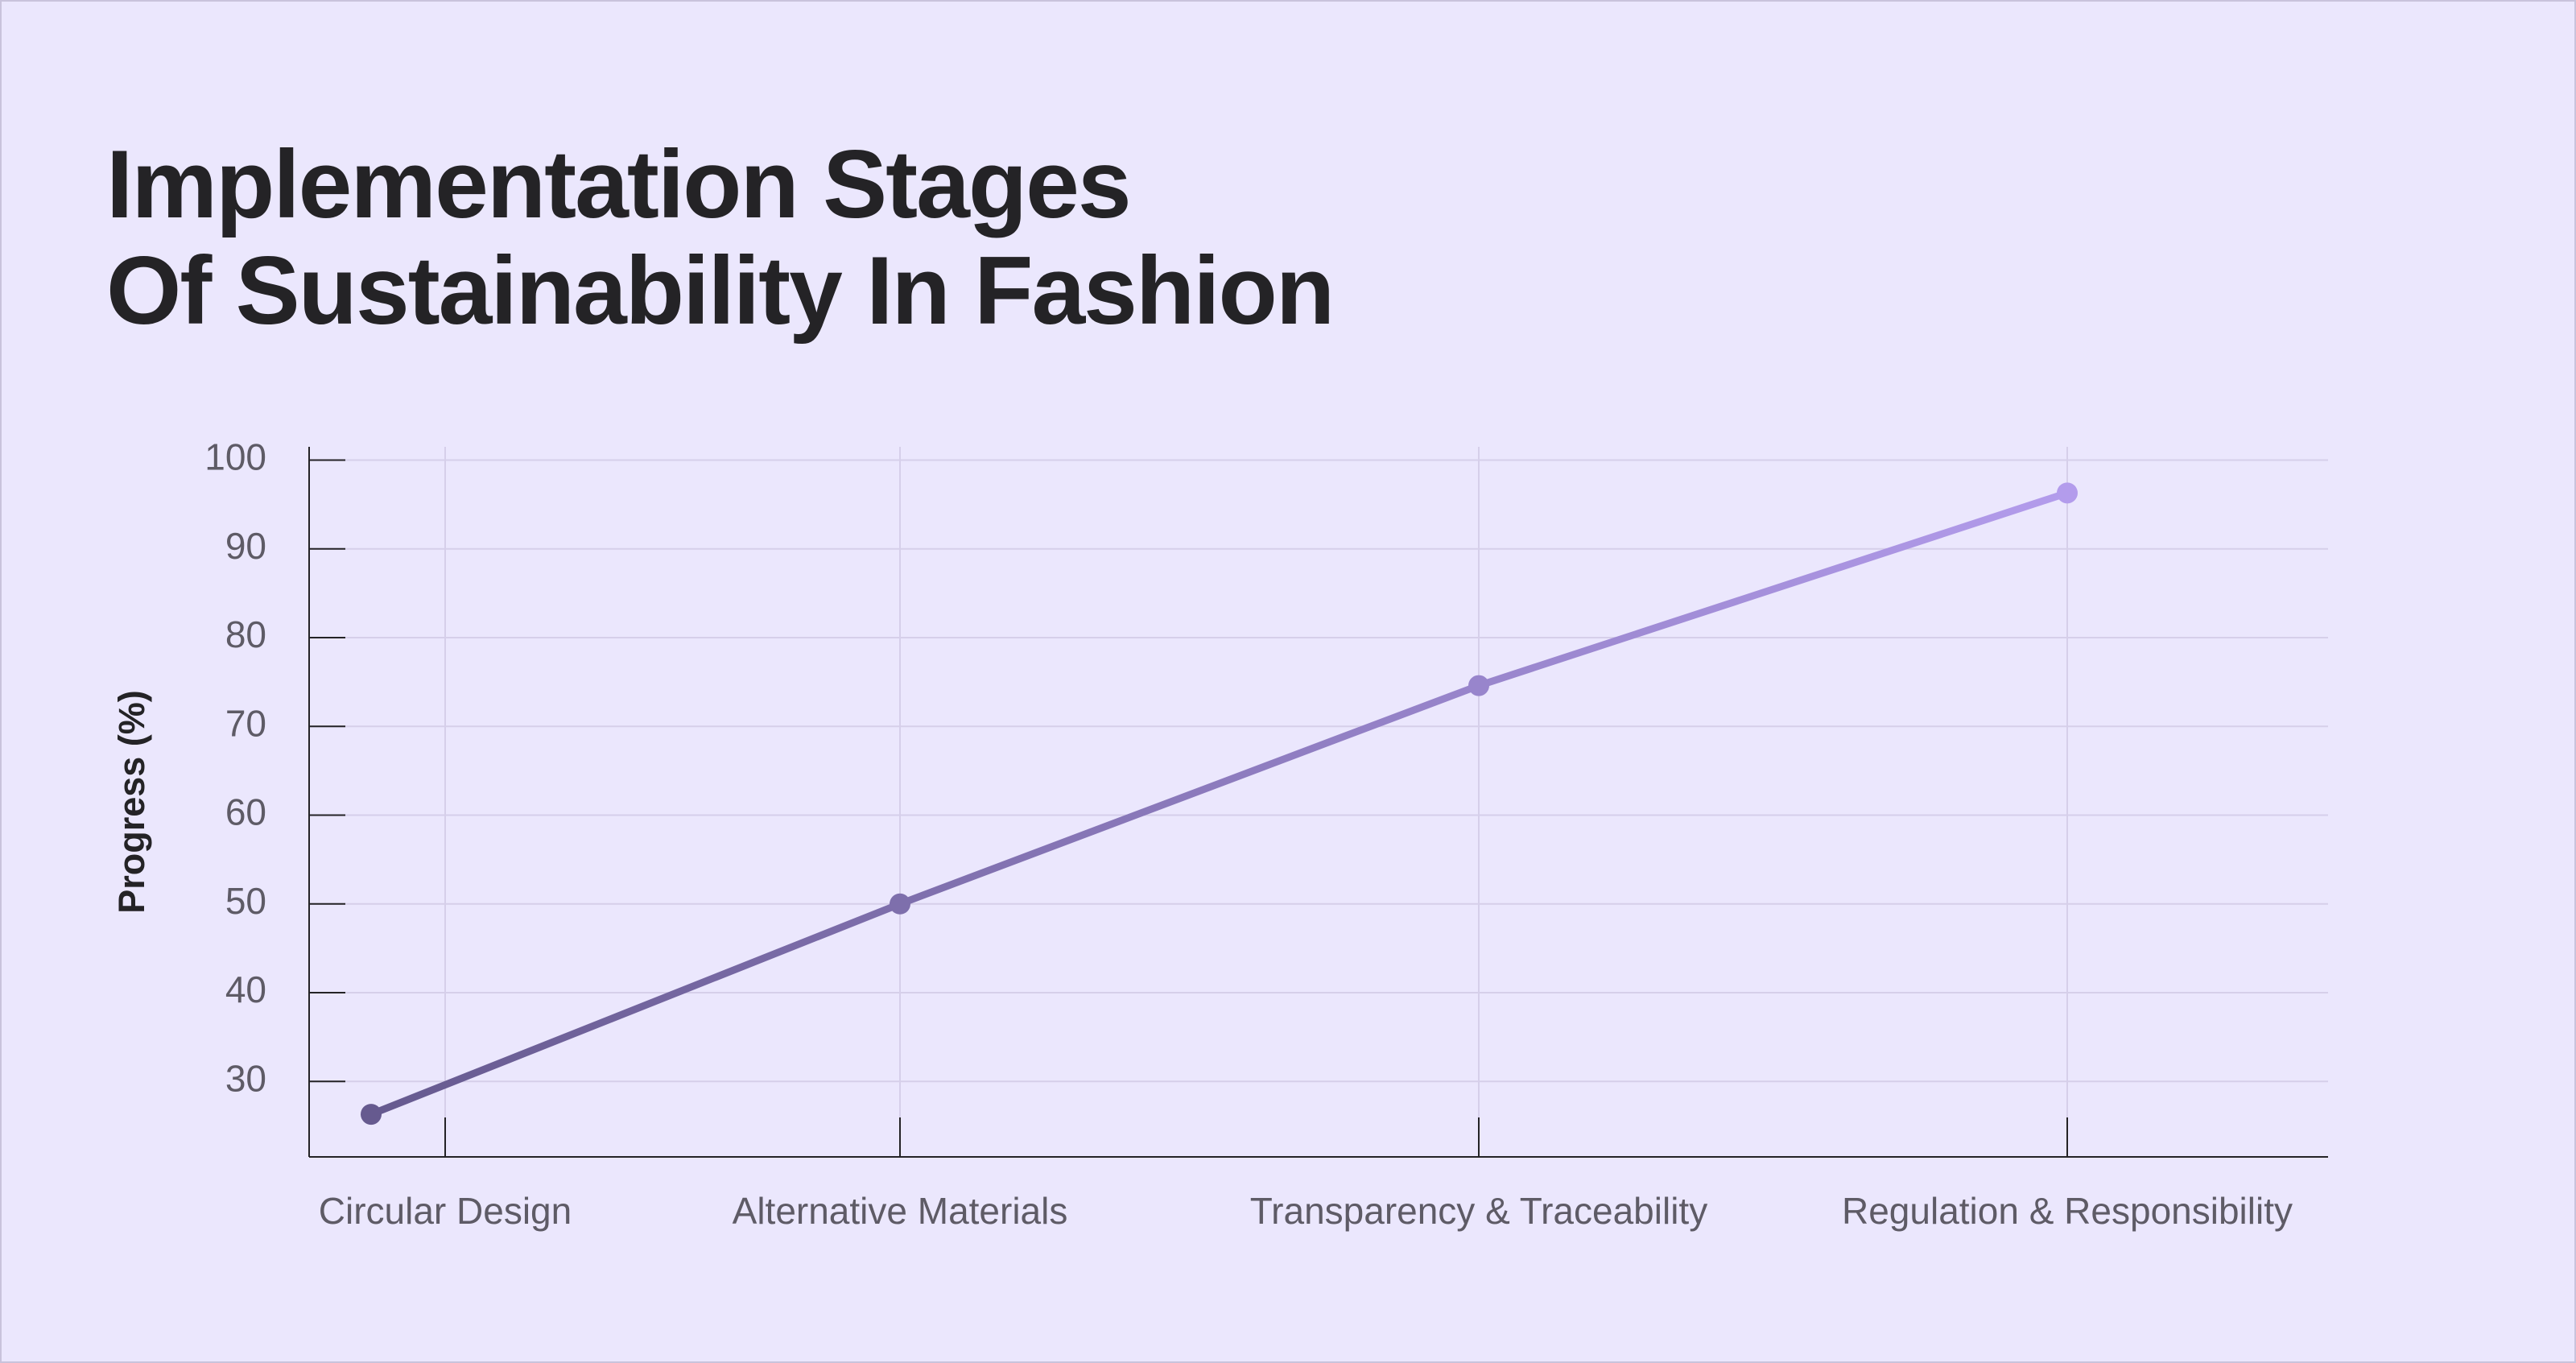 The width and height of the screenshot is (2576, 1363). I want to click on y-tick-label: 70, so click(245, 723).